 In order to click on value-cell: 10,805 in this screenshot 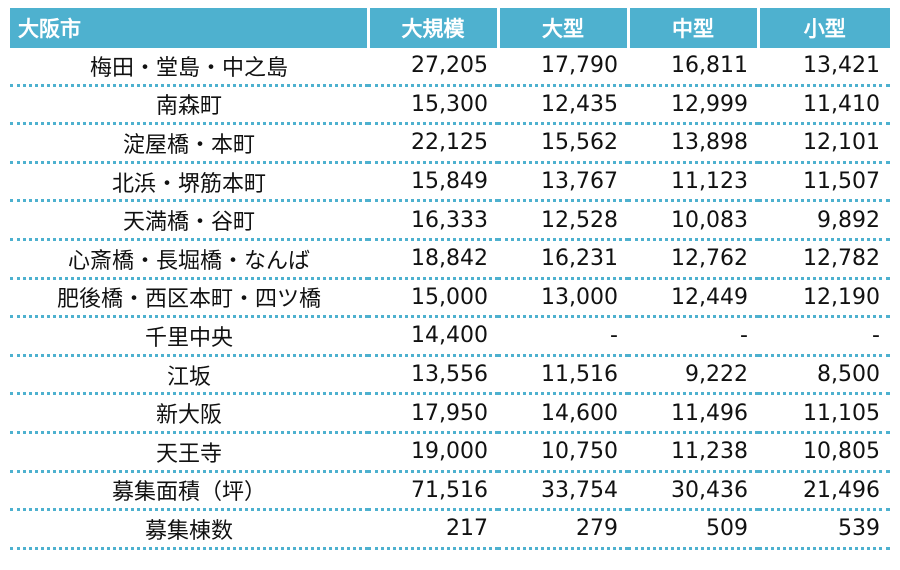, I will do `click(824, 452)`.